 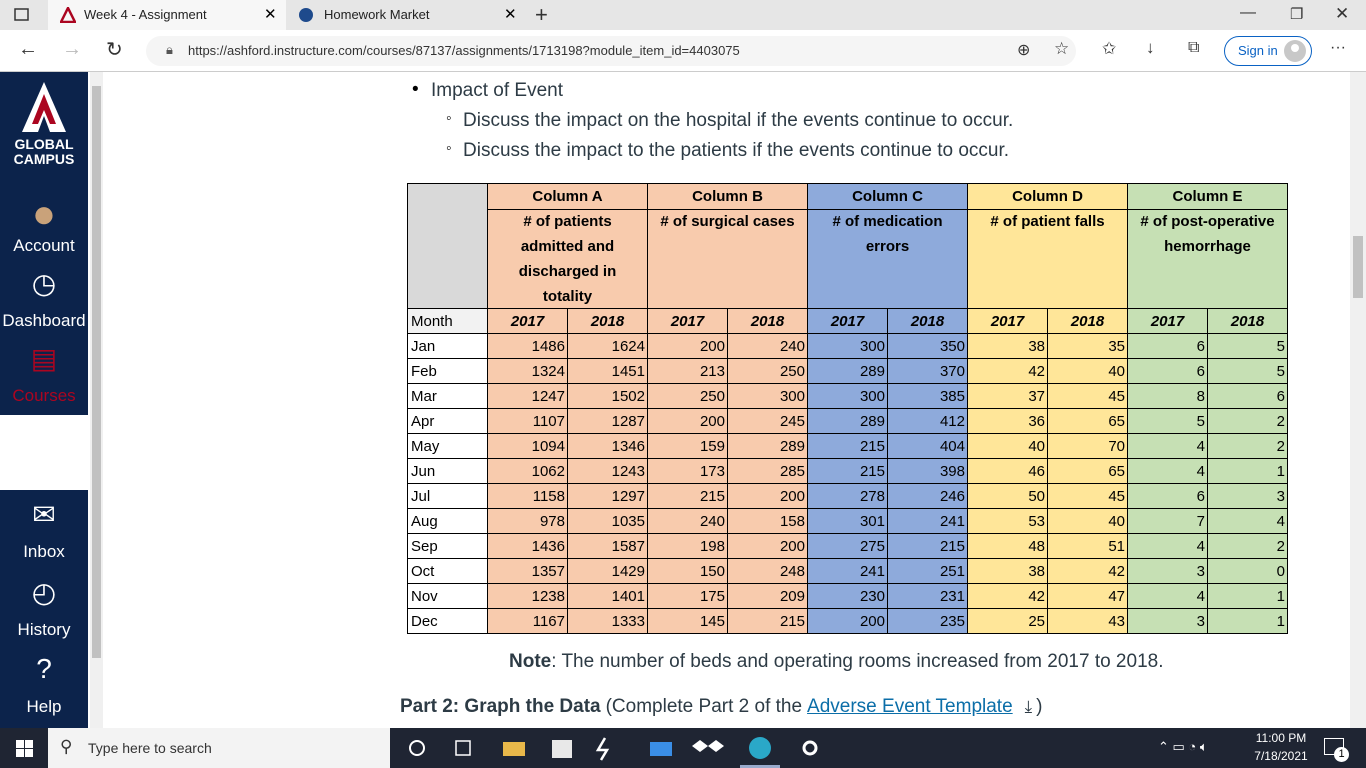 I want to click on favorite: ☆, so click(x=1062, y=48).